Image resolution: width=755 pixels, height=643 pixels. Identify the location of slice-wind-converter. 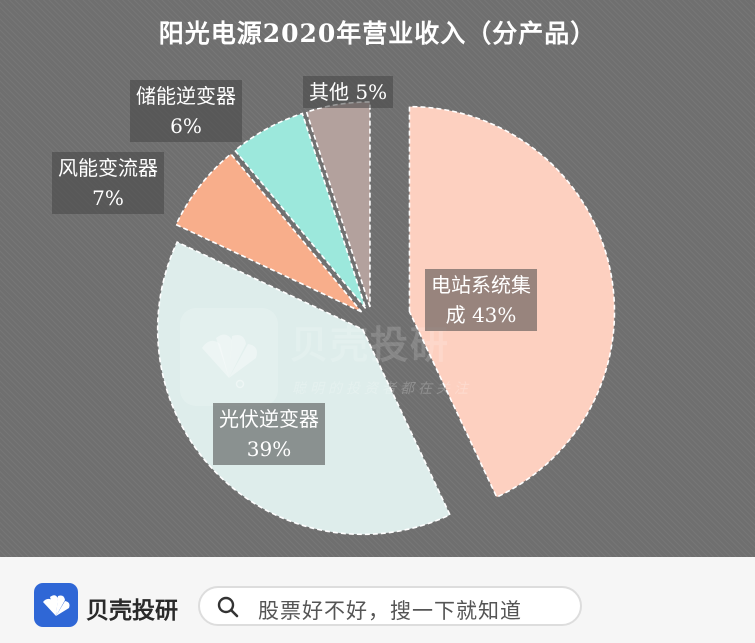
(269, 232).